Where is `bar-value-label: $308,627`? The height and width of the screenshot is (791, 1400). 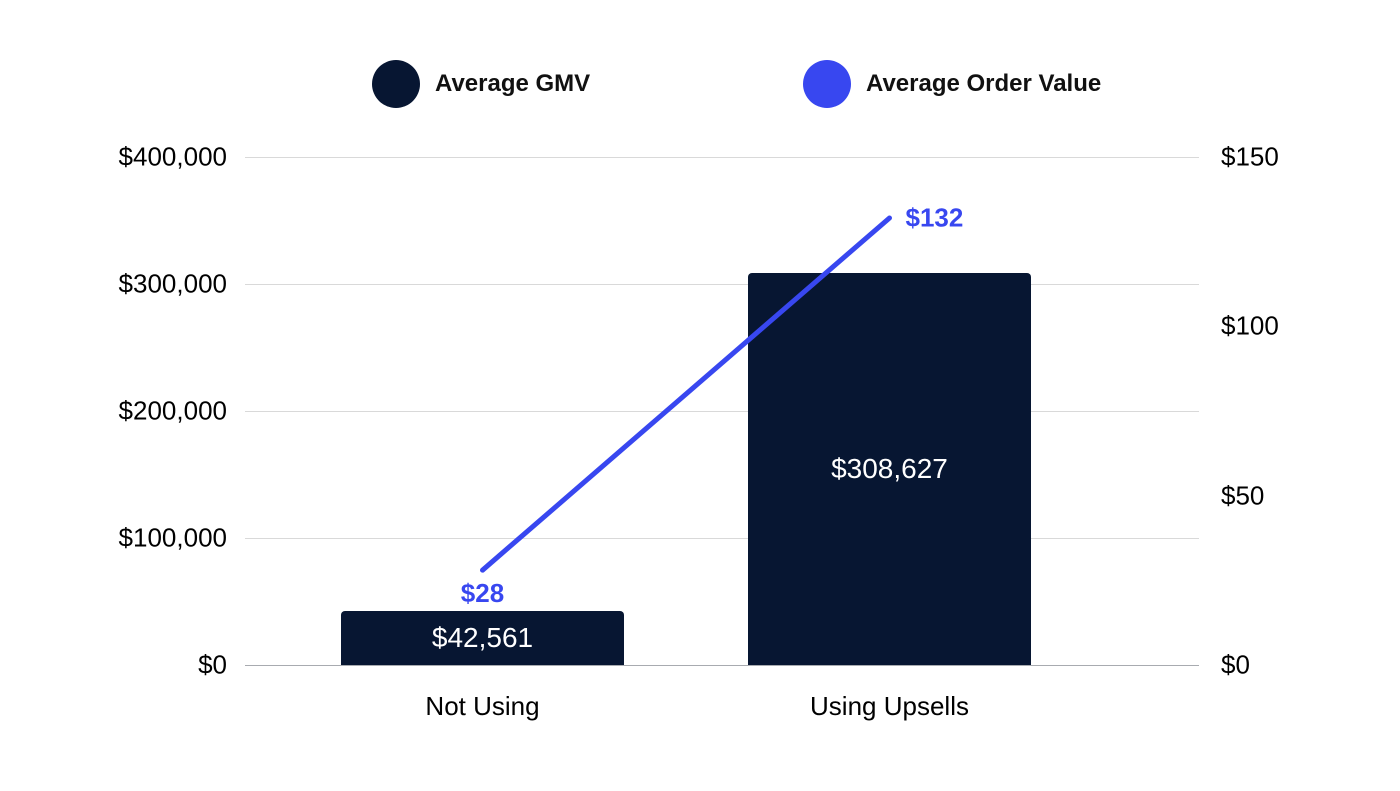
bar-value-label: $308,627 is located at coordinates (889, 469).